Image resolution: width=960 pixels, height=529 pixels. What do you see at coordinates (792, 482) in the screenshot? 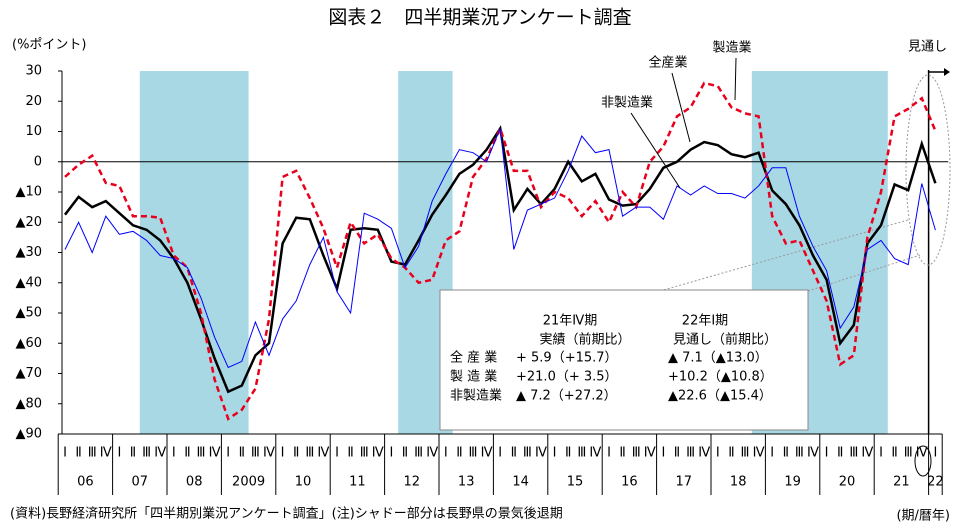
I see `year-label: 19` at bounding box center [792, 482].